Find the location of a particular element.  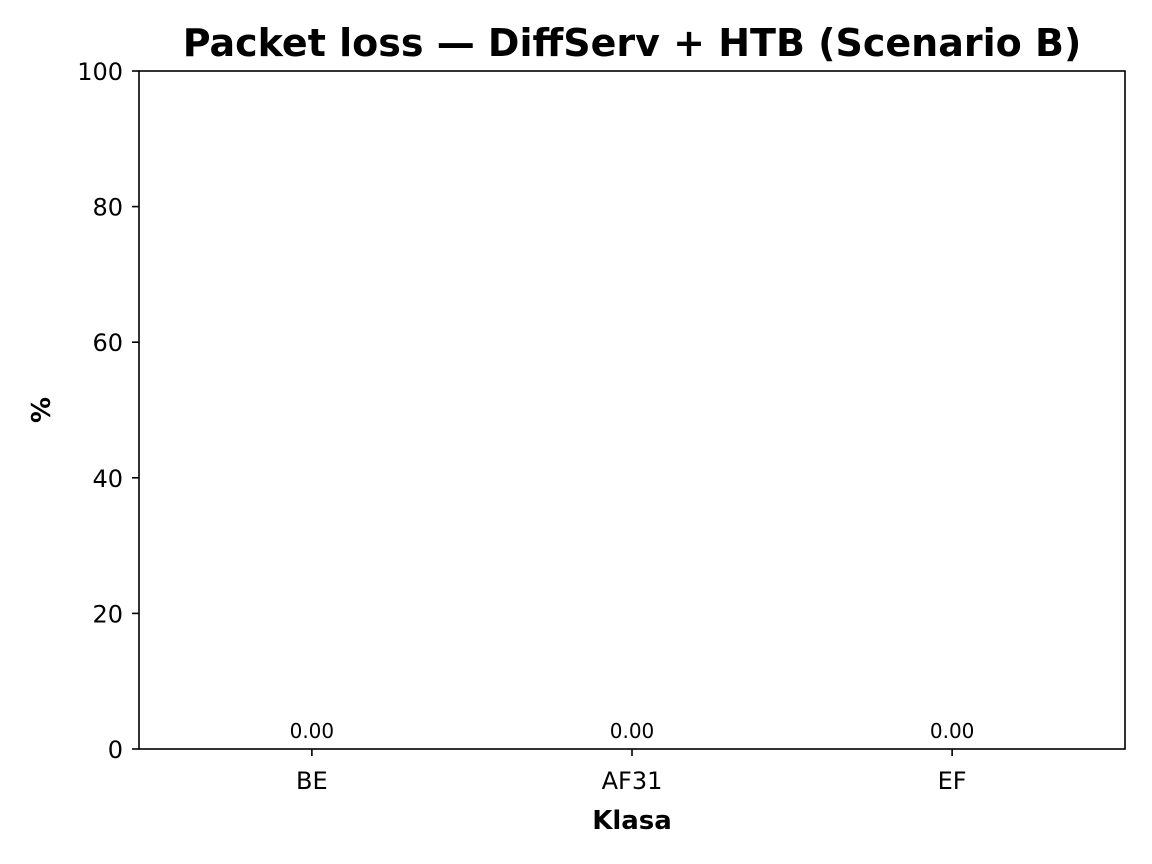

y-tick-label: 40 is located at coordinates (107, 479).